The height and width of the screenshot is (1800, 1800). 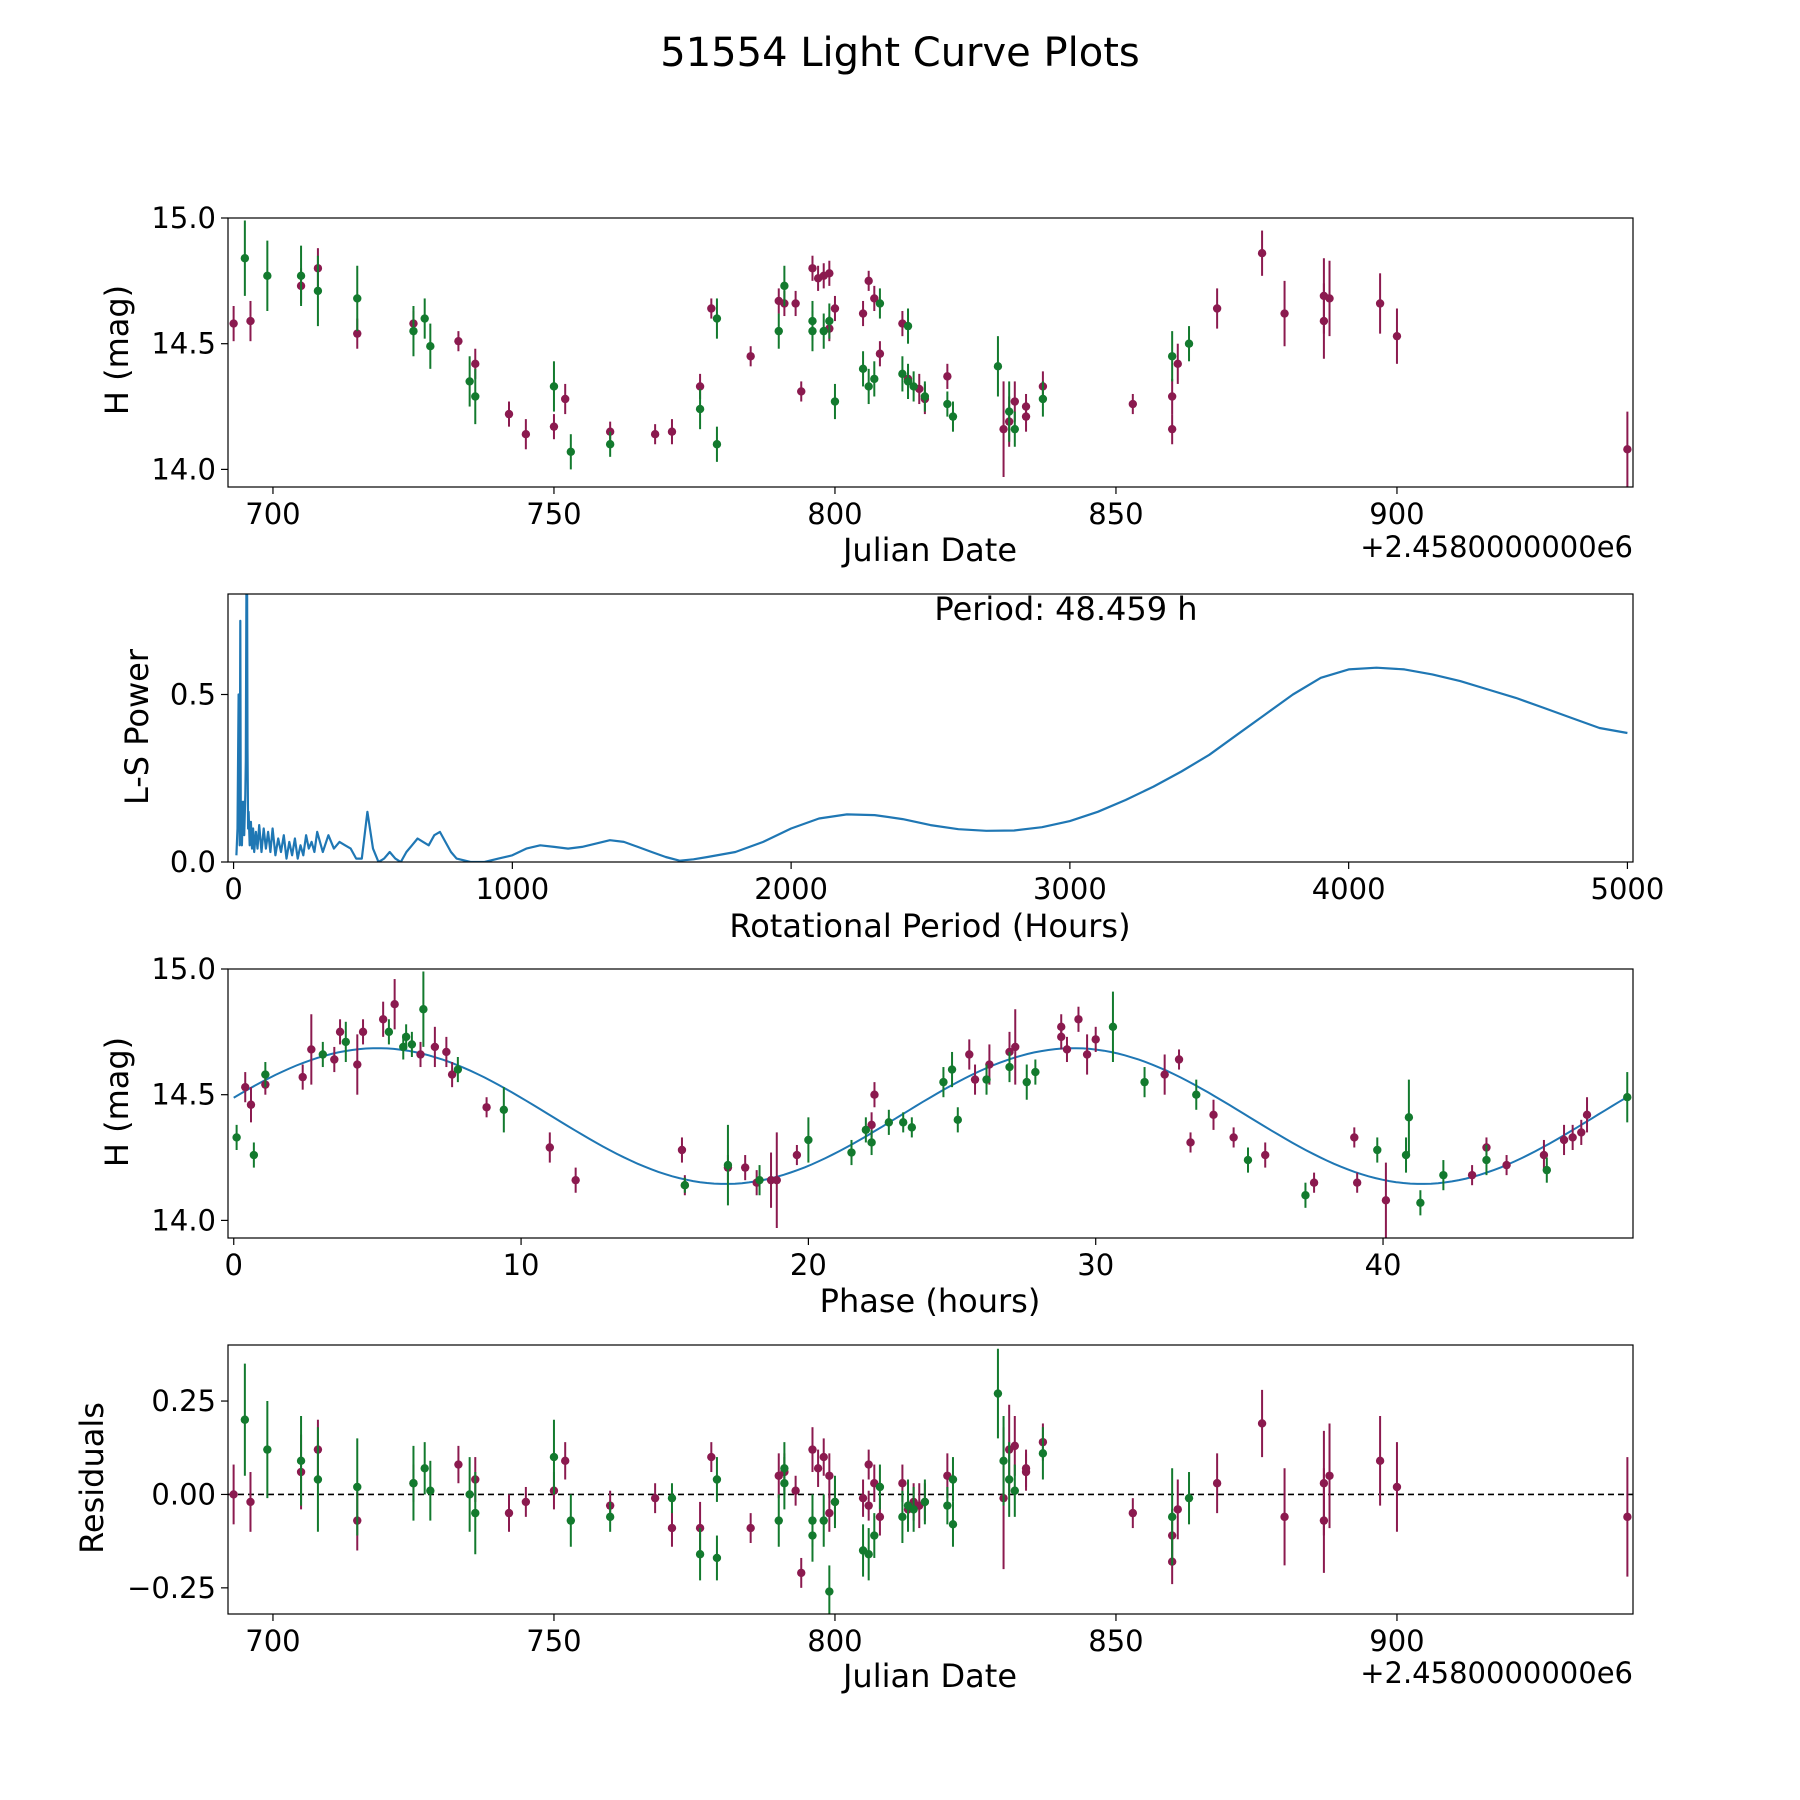 I want to click on ls-ylabel: L-S Power, so click(x=137, y=726).